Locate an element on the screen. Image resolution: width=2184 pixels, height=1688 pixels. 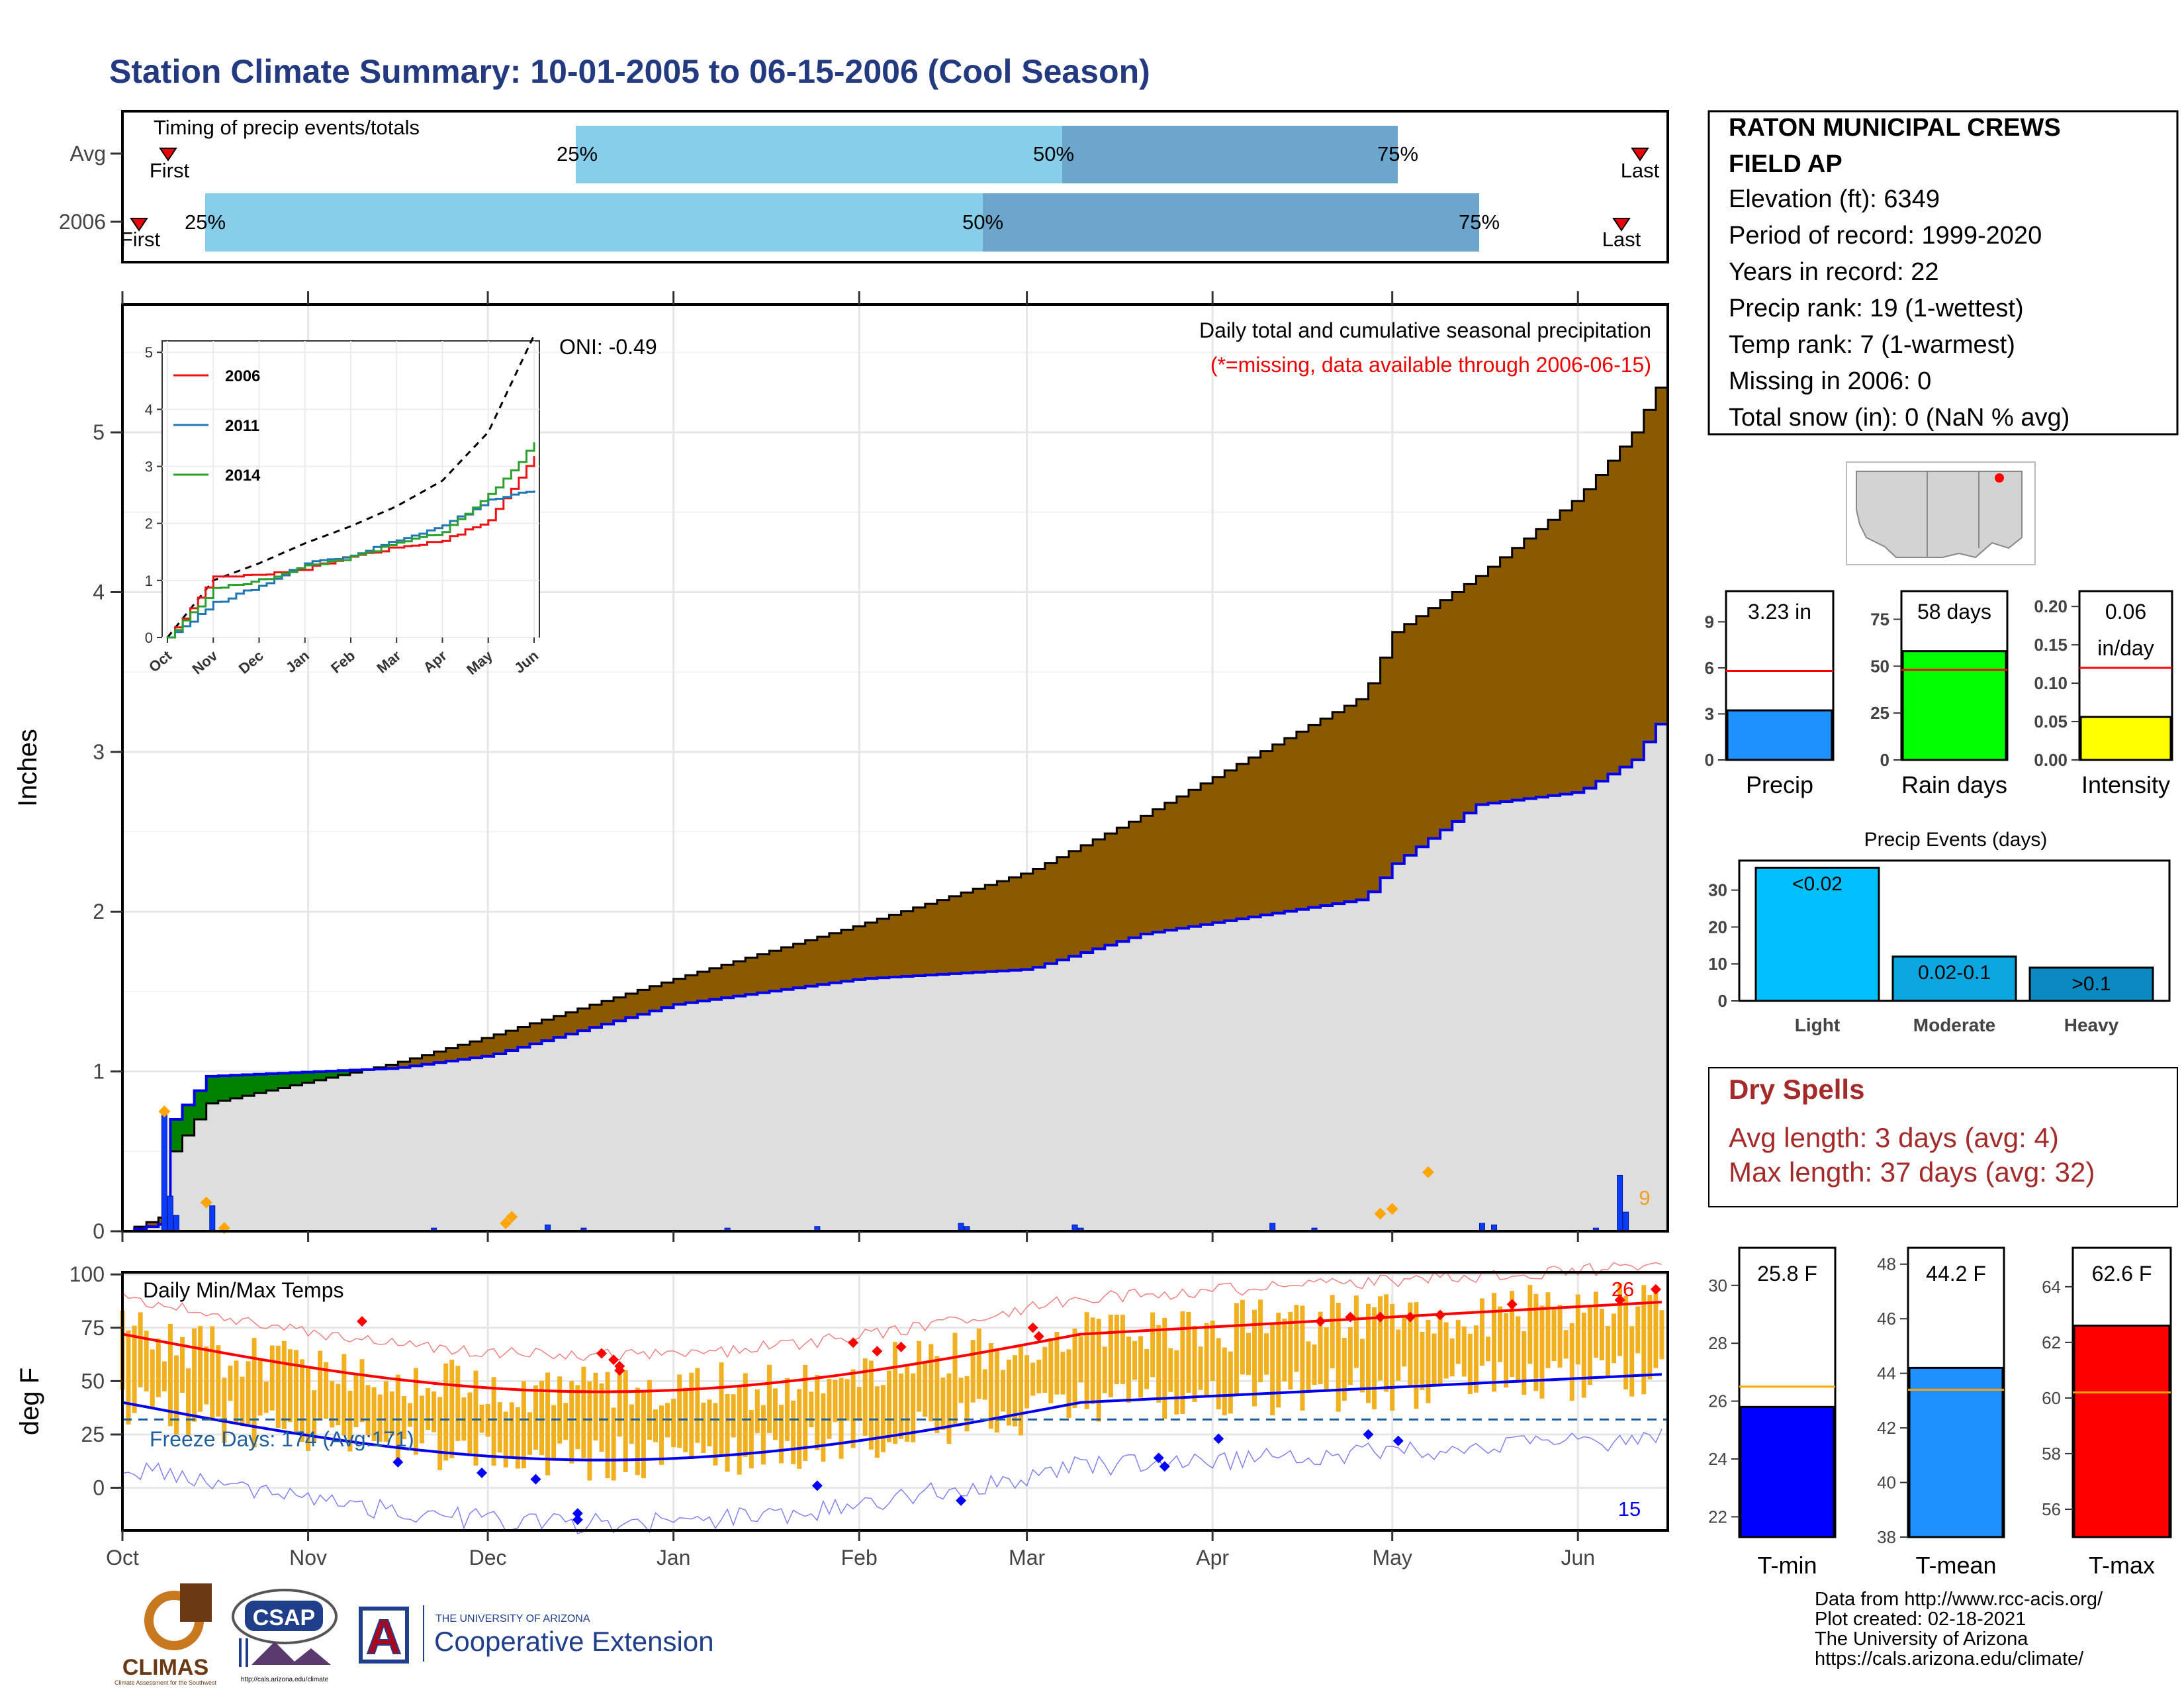
temp-summary-label: T-mean is located at coordinates (1955, 1565).